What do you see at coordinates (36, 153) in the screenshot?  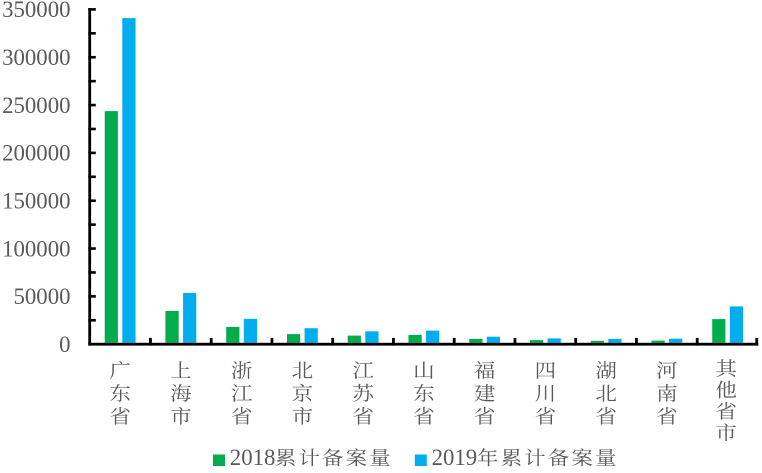 I see `svg-text: 200000` at bounding box center [36, 153].